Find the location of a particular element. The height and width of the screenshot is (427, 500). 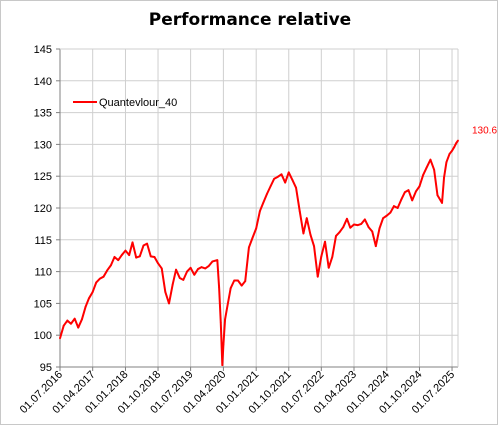

y-tick-label: 130 is located at coordinates (43, 145).